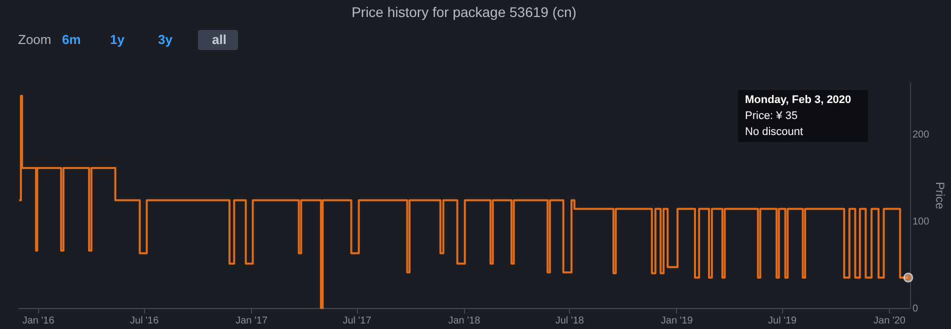 This screenshot has width=951, height=329. I want to click on x-tick-label: Jan '20, so click(890, 321).